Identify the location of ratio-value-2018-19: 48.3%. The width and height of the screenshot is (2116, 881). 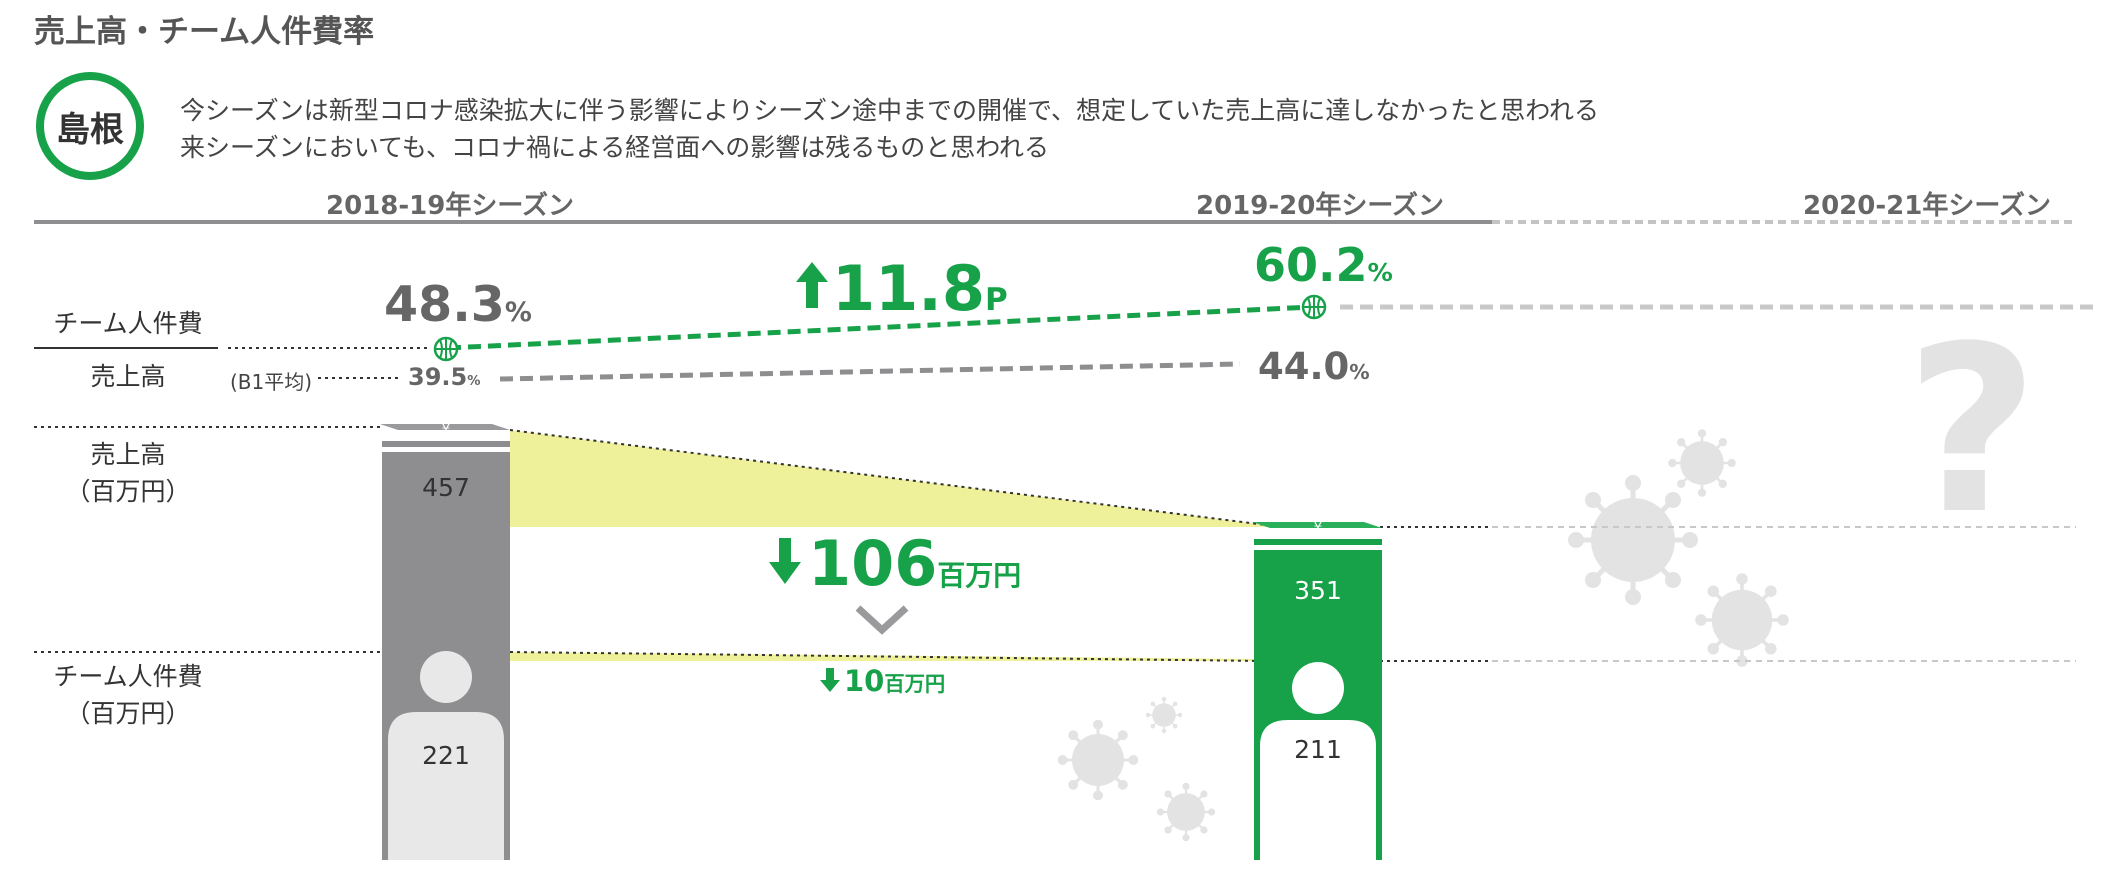
(458, 304).